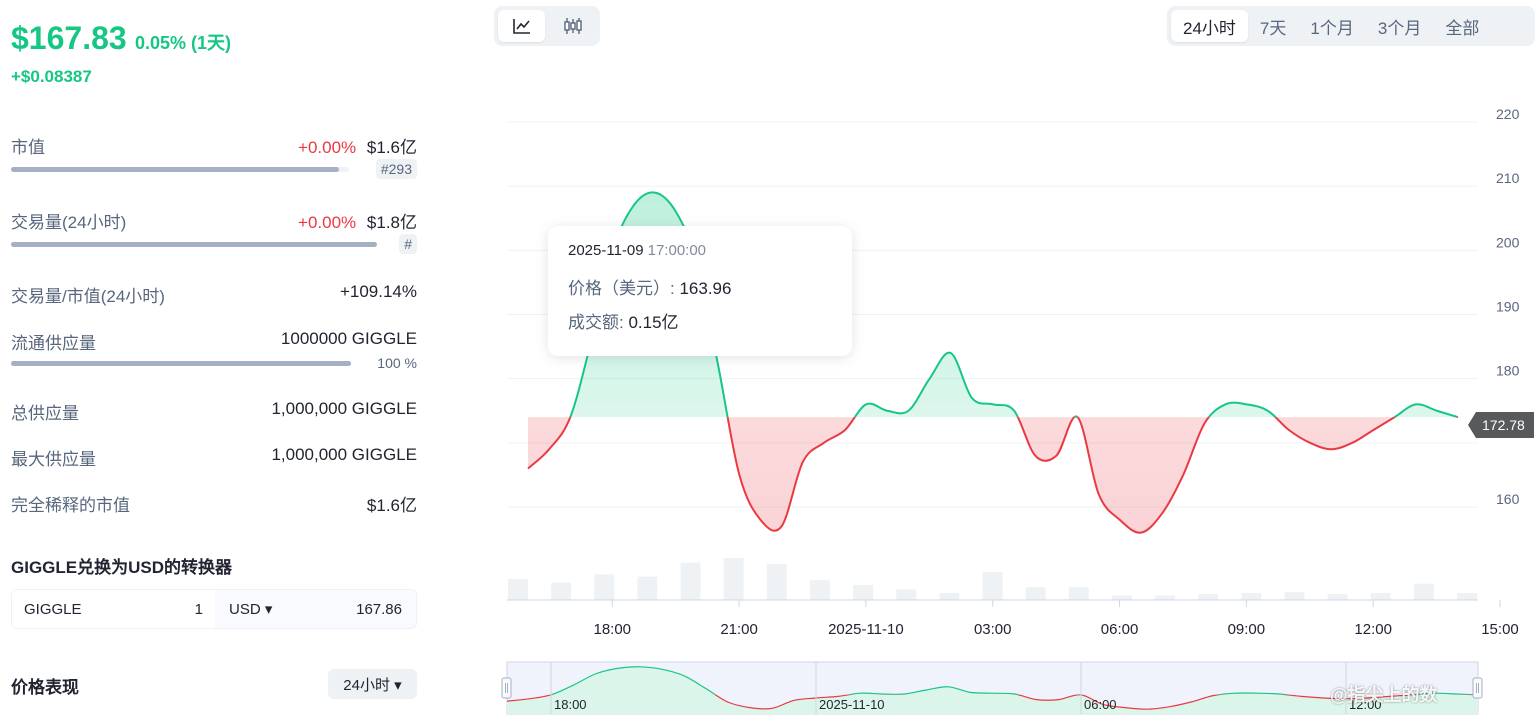 Image resolution: width=1536 pixels, height=721 pixels. Describe the element at coordinates (344, 454) in the screenshot. I see `max-supply-value: 1,000,000 GIGGLE` at that location.